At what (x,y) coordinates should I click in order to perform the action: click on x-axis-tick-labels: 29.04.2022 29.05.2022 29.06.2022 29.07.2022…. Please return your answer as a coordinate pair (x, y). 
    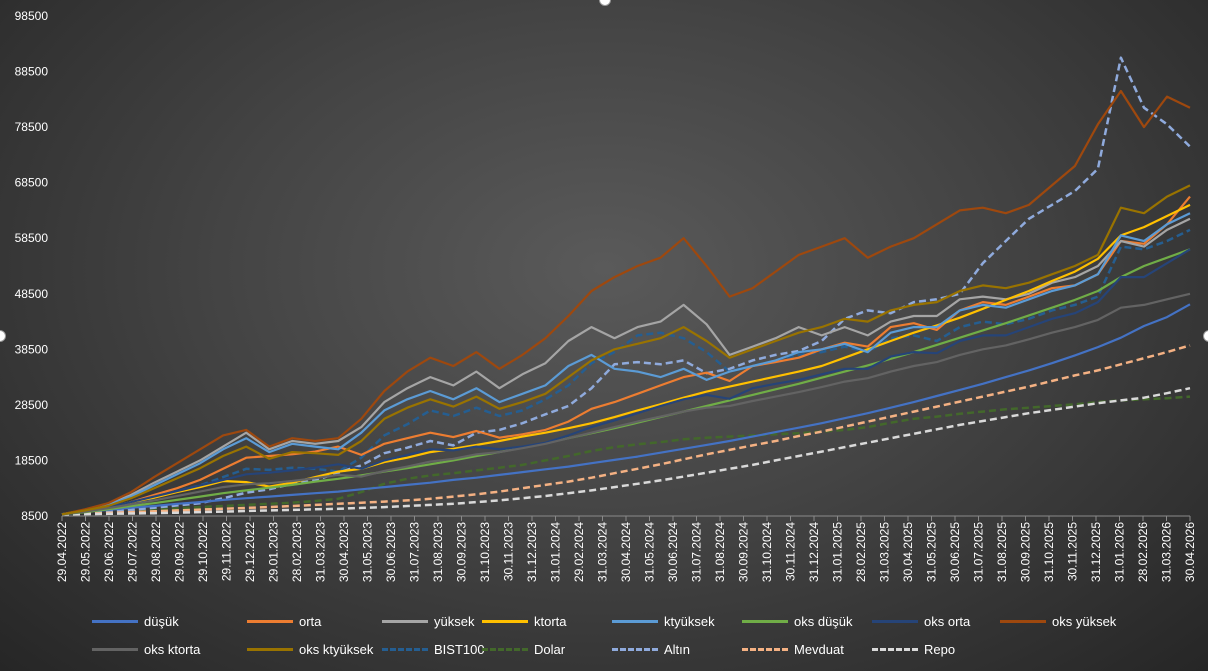
    Looking at the image, I should click on (626, 549).